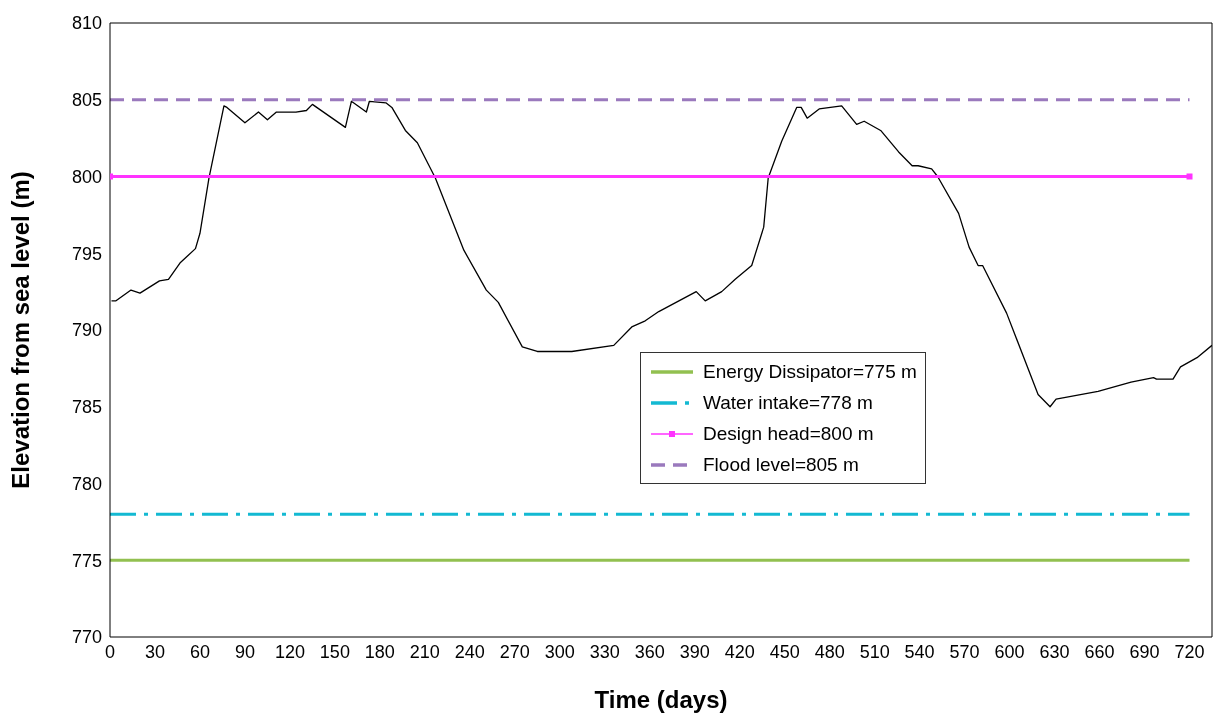 The image size is (1225, 722). What do you see at coordinates (788, 402) in the screenshot?
I see `legend-label: Water intake=778 m` at bounding box center [788, 402].